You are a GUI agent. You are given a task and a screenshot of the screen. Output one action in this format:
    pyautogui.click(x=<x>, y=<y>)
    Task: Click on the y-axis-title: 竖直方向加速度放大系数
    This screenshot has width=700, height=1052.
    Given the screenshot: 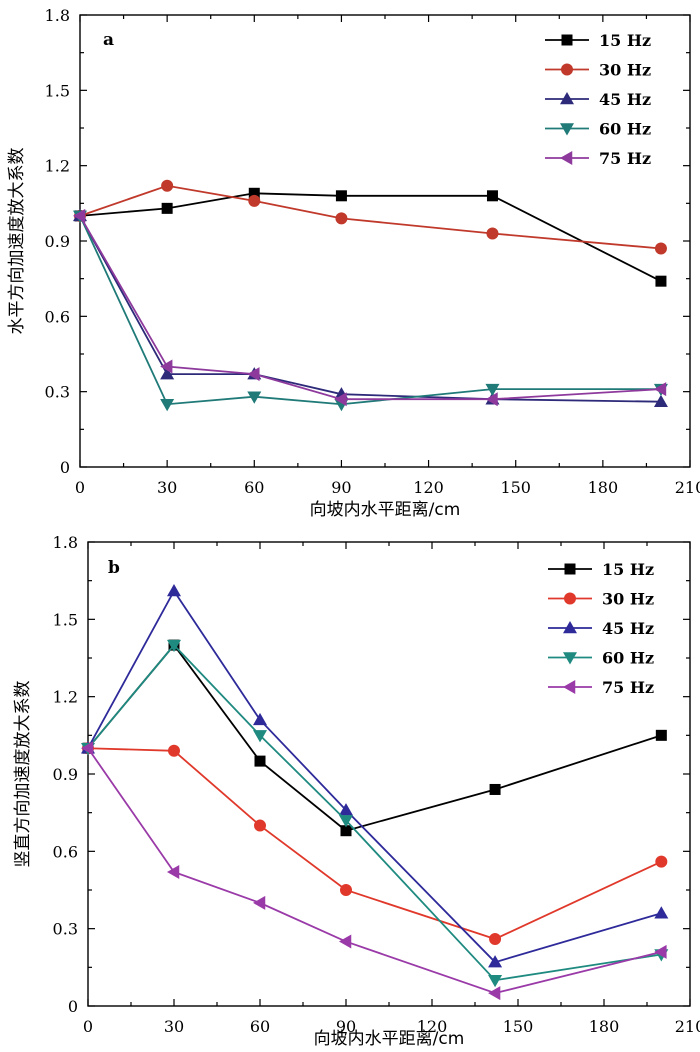 What is the action you would take?
    pyautogui.click(x=23, y=774)
    